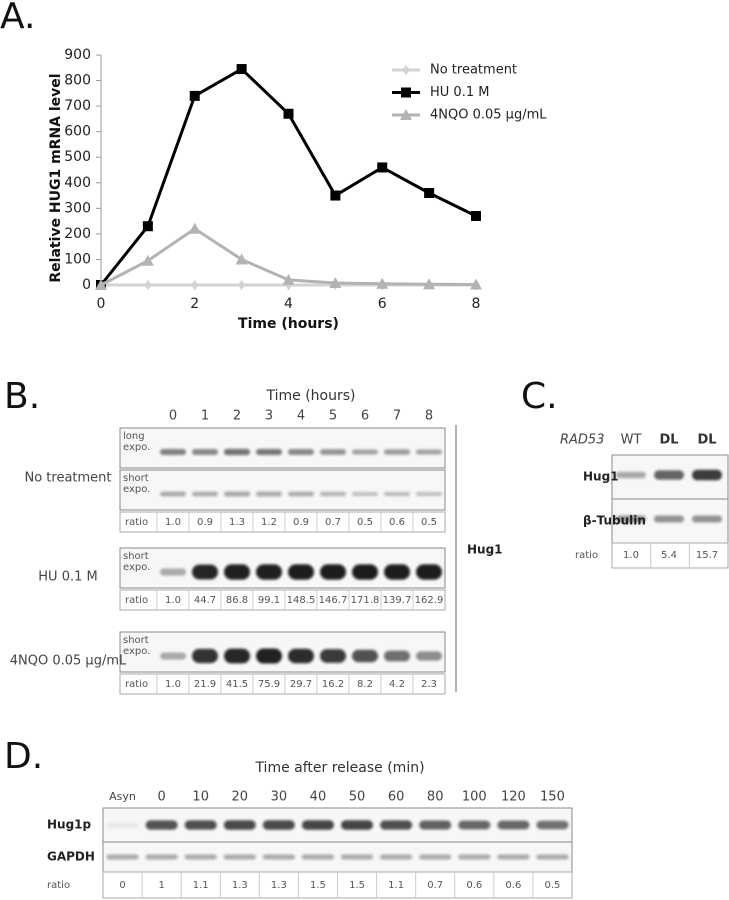  What do you see at coordinates (333, 684) in the screenshot?
I see `ratio-value: 16.2` at bounding box center [333, 684].